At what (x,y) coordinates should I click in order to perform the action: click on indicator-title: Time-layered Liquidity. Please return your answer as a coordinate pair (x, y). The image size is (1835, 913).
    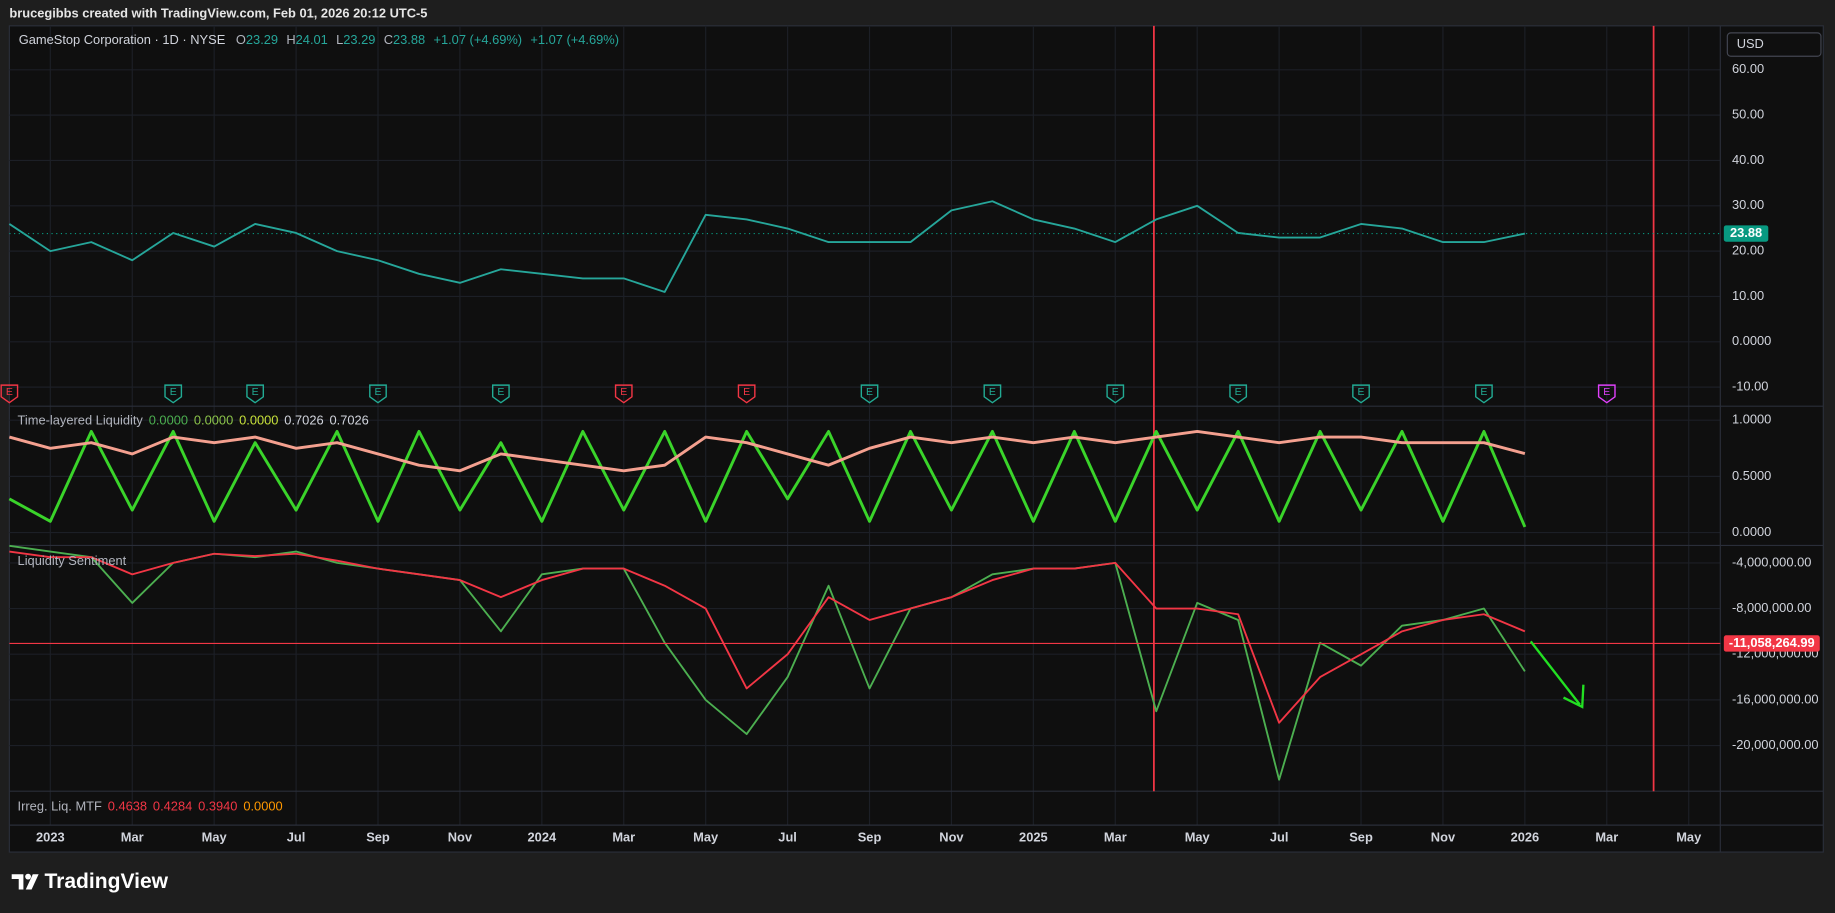
    Looking at the image, I should click on (81, 420).